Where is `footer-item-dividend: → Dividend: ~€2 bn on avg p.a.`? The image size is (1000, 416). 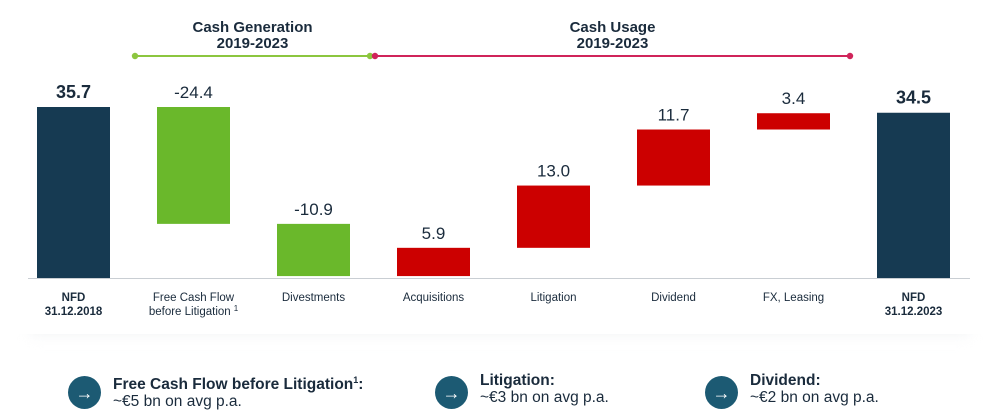
footer-item-dividend: → Dividend: ~€2 bn on avg p.a. is located at coordinates (792, 390).